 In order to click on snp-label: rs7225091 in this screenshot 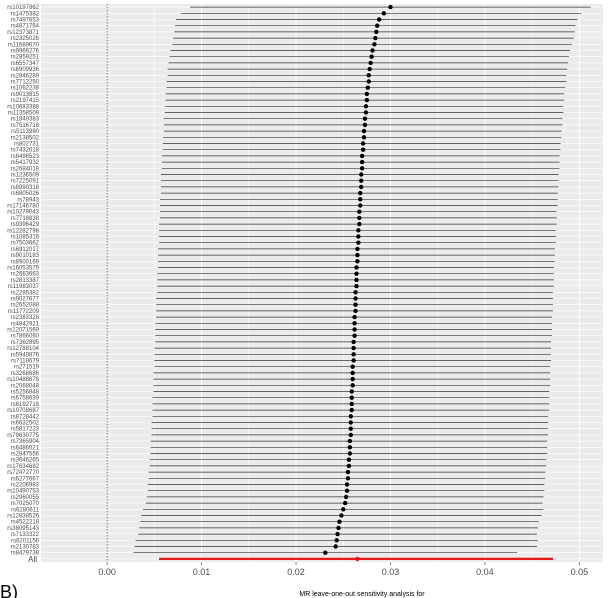, I will do `click(25, 182)`.